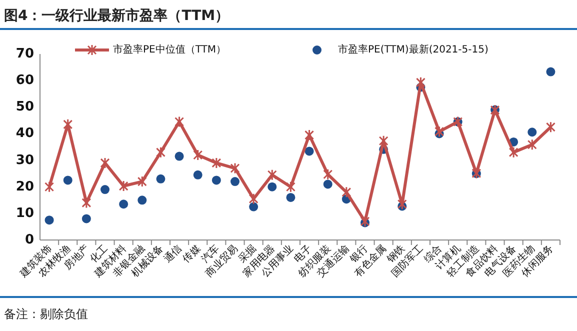 This screenshot has width=577, height=331. I want to click on y-tick-label: 30, so click(25, 160).